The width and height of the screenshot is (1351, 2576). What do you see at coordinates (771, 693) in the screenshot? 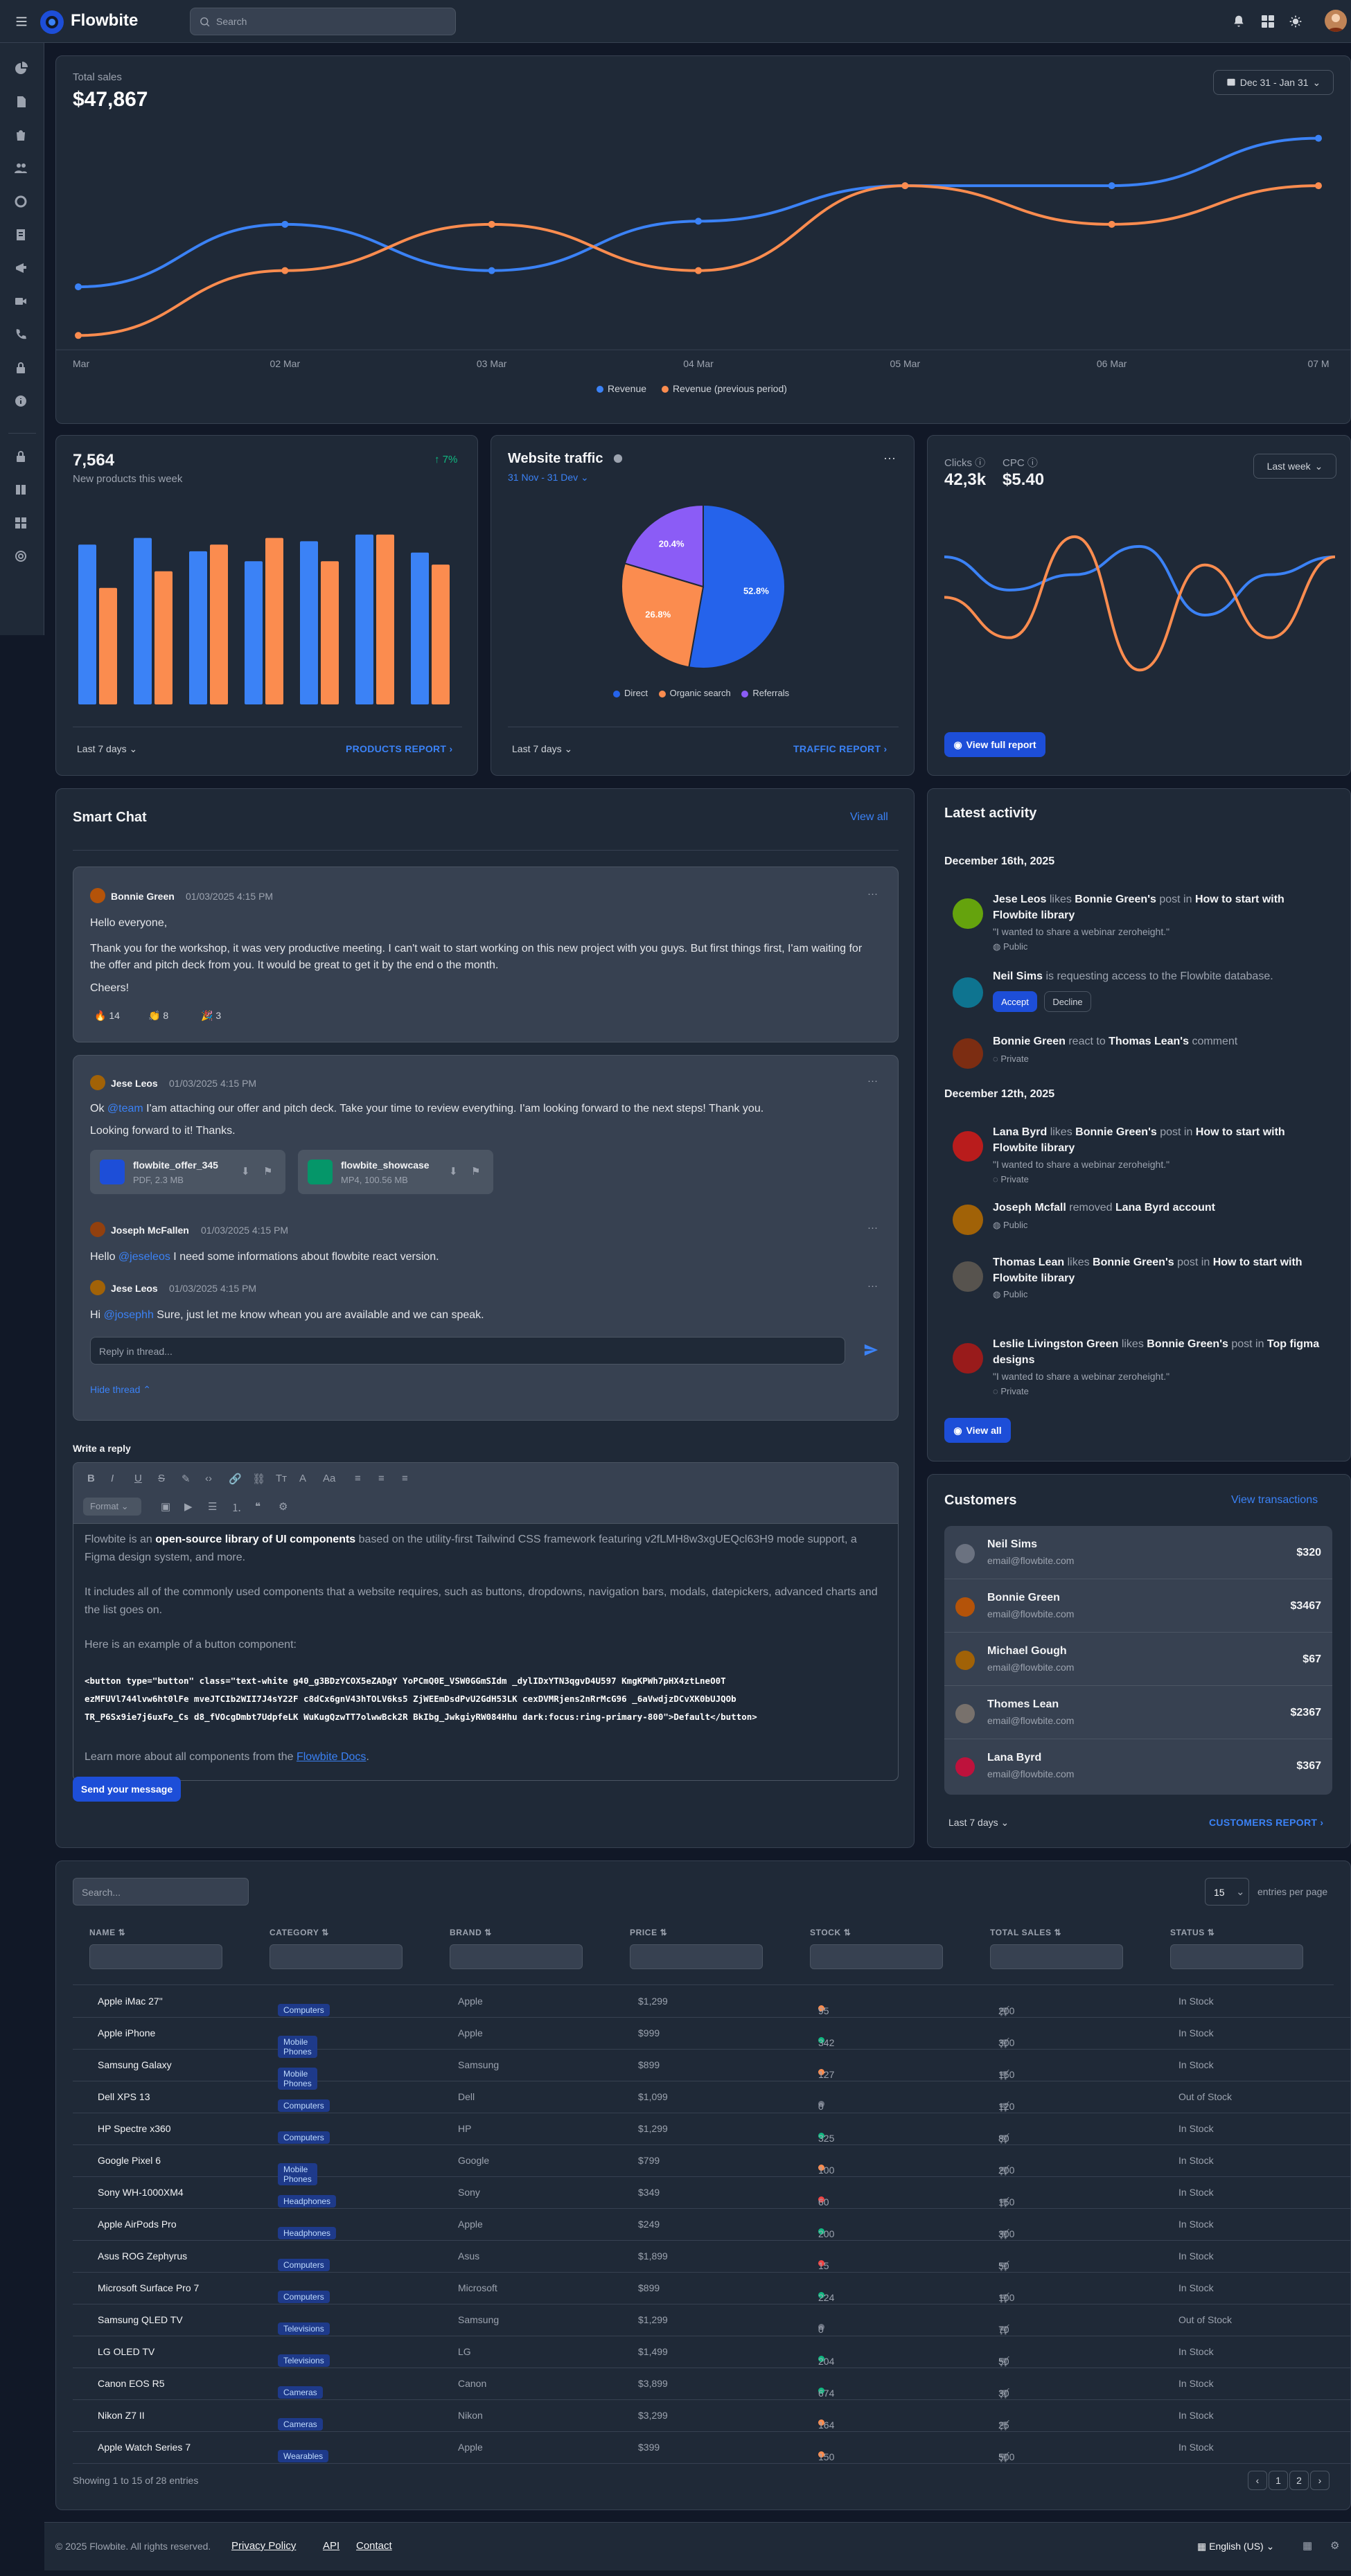
I see `legend-referrals: Referrals` at bounding box center [771, 693].